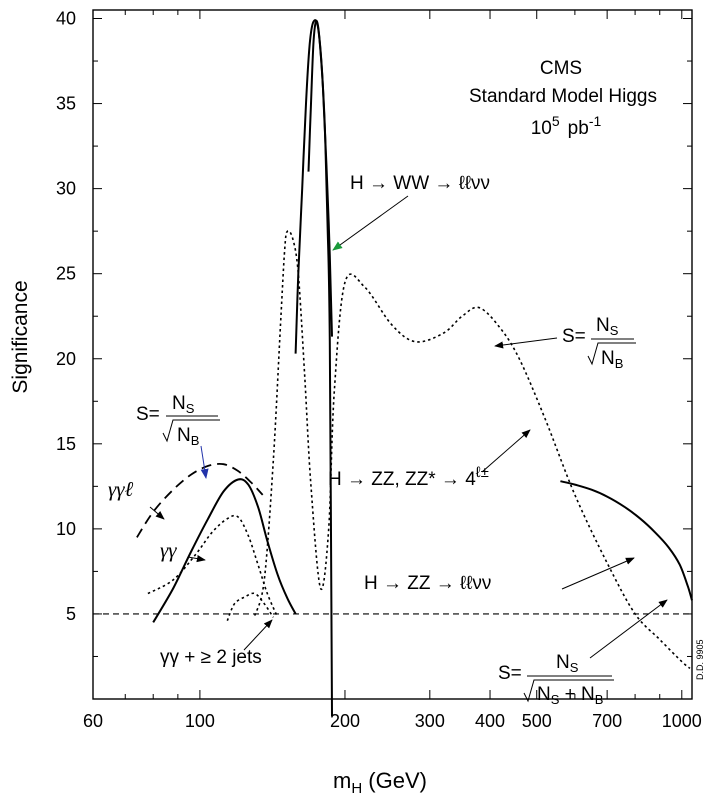  Describe the element at coordinates (563, 96) in the screenshot. I see `title-line-2: Standard Model Higgs` at that location.